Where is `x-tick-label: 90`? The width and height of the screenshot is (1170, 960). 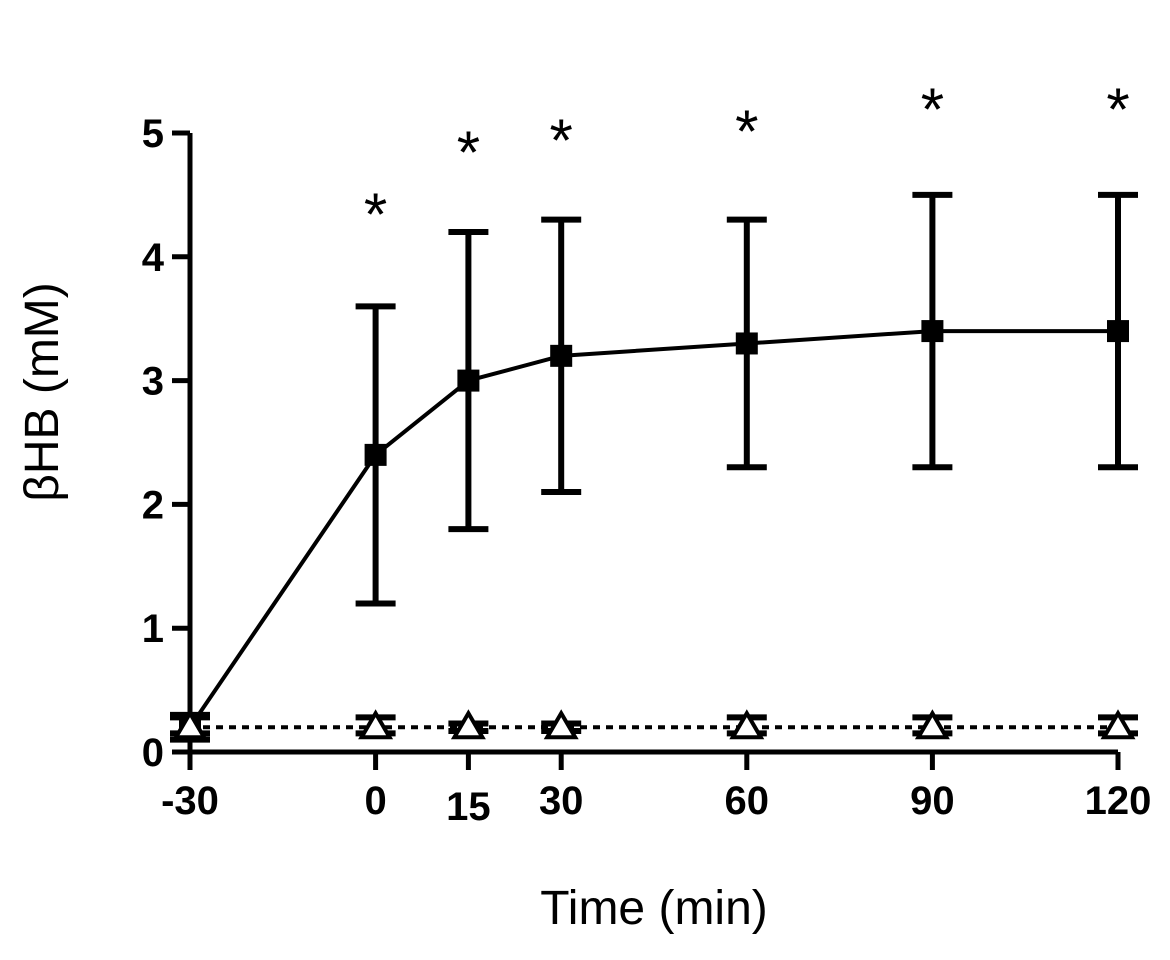
x-tick-label: 90 is located at coordinates (932, 801).